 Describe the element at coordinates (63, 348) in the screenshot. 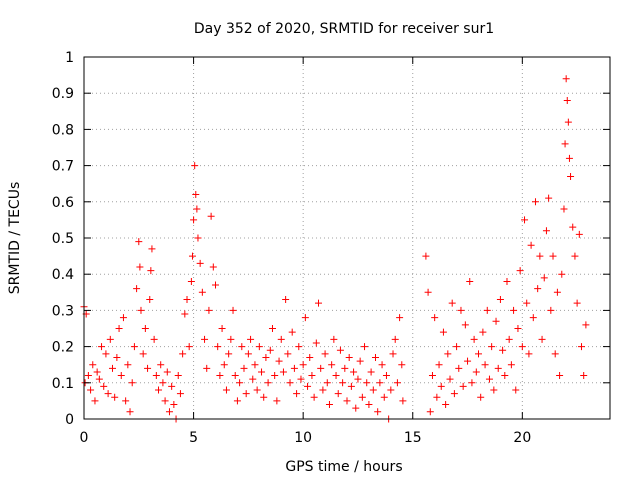

I see `y-tick-label: 0.2` at that location.